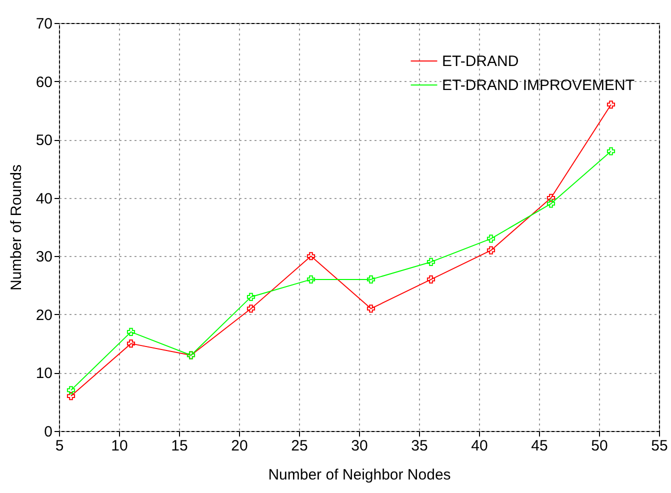 This screenshot has height=493, width=671. What do you see at coordinates (359, 475) in the screenshot?
I see `x-axis-title: Number of Neighbor Nodes` at bounding box center [359, 475].